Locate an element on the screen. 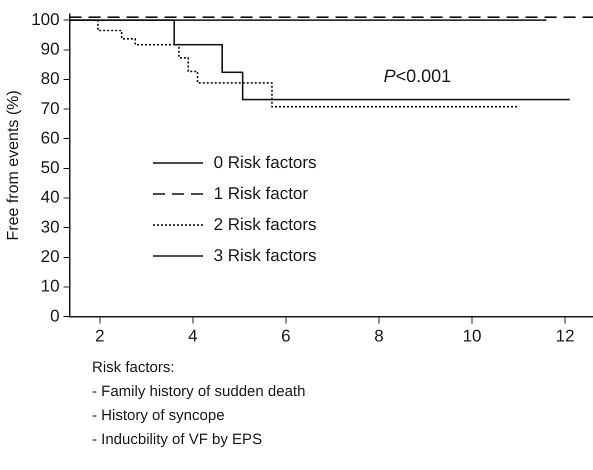  text: - History of syncope is located at coordinates (159, 416).